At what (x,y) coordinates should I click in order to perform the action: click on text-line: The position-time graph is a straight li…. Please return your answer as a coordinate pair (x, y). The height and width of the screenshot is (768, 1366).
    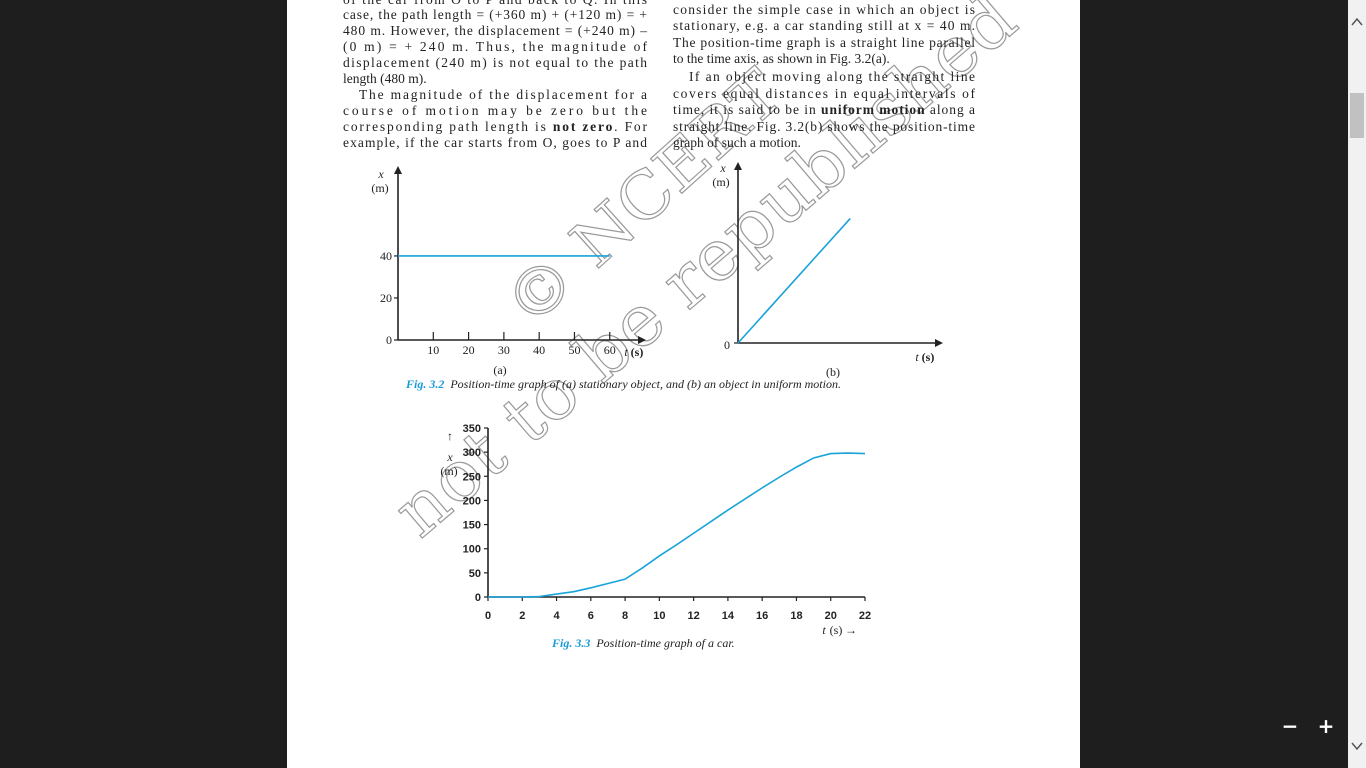
    Looking at the image, I should click on (824, 42).